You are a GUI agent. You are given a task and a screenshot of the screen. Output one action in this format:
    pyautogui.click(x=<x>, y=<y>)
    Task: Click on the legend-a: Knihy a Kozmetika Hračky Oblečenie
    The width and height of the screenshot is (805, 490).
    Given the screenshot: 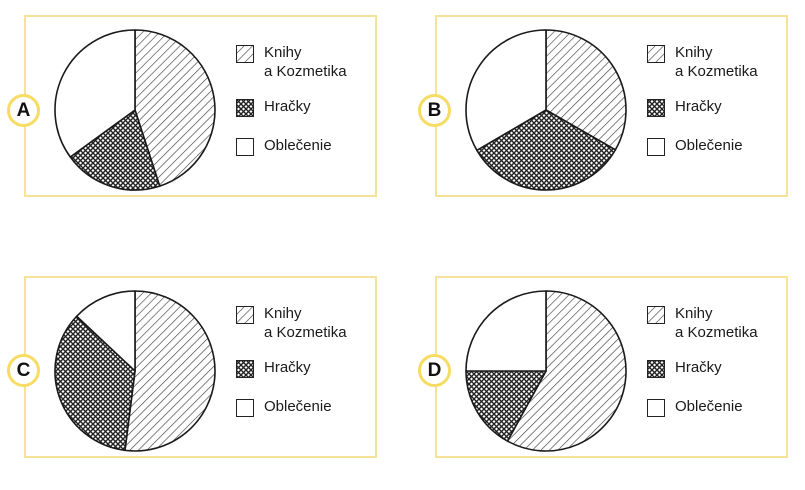 What is the action you would take?
    pyautogui.click(x=306, y=109)
    